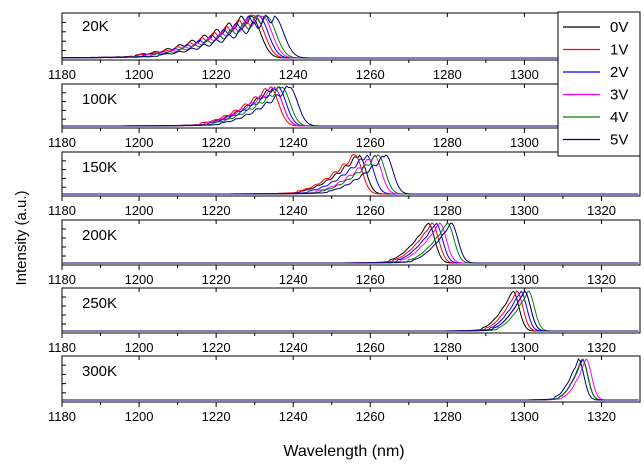 The image size is (644, 464). Describe the element at coordinates (619, 27) in the screenshot. I see `legend-label: 0V` at that location.